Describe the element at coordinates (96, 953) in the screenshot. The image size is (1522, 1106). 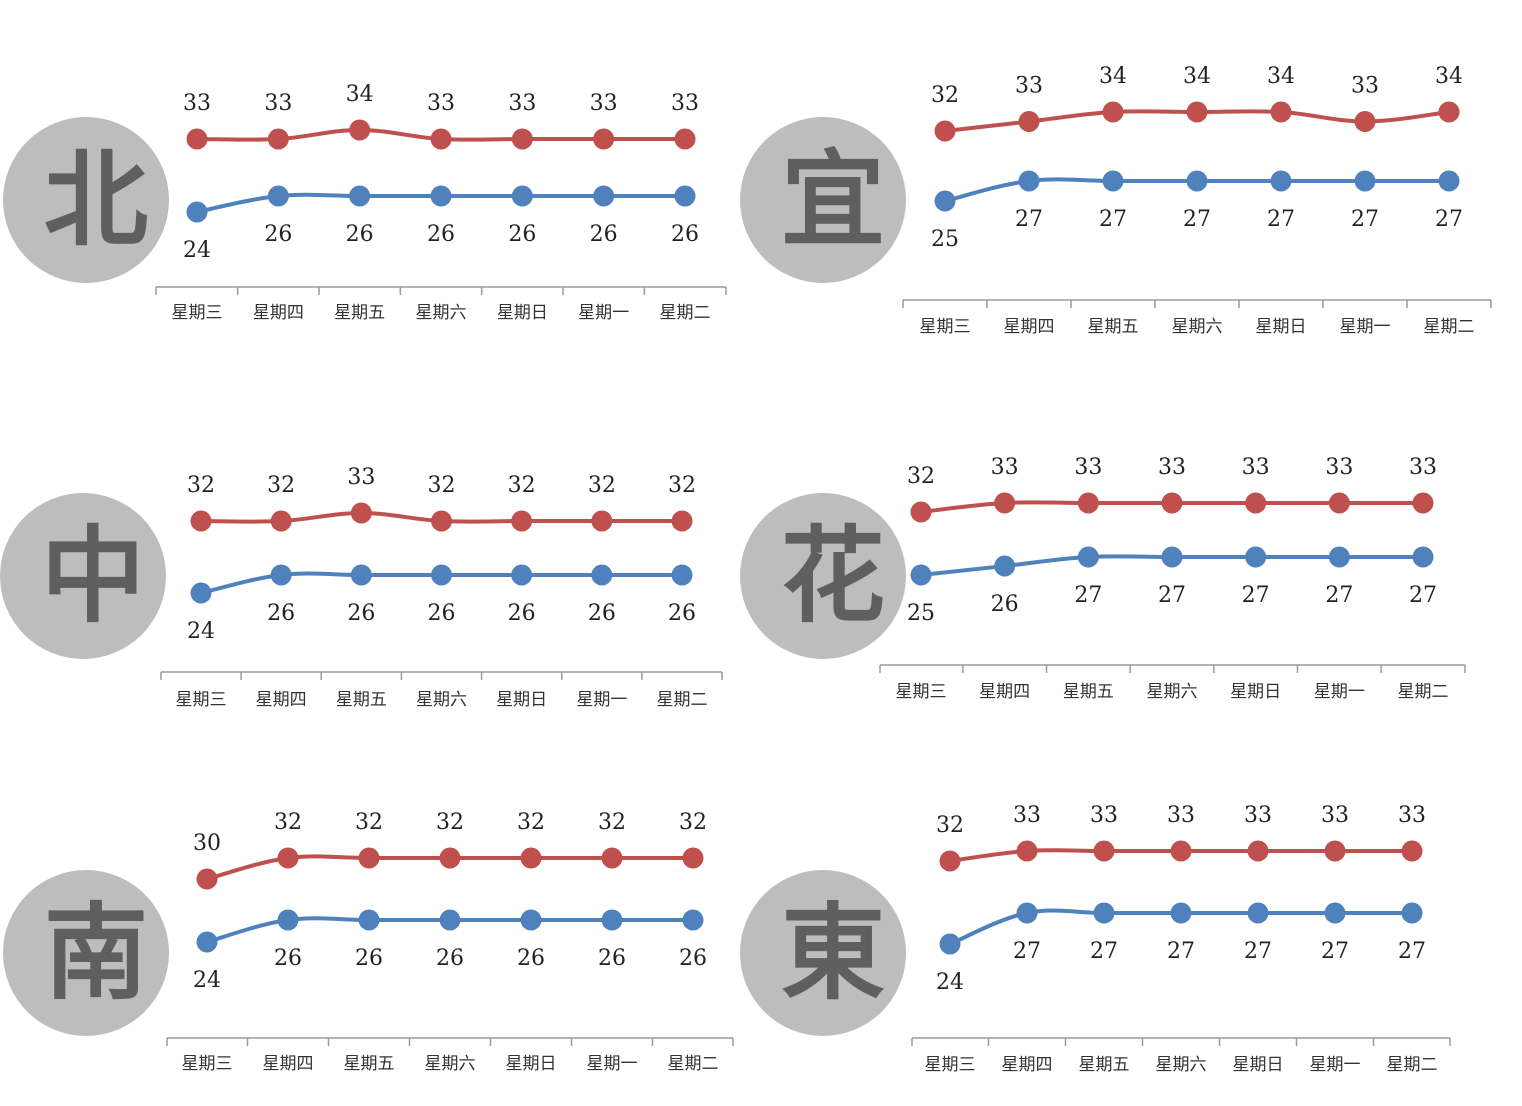
I see `region-name: 南` at that location.